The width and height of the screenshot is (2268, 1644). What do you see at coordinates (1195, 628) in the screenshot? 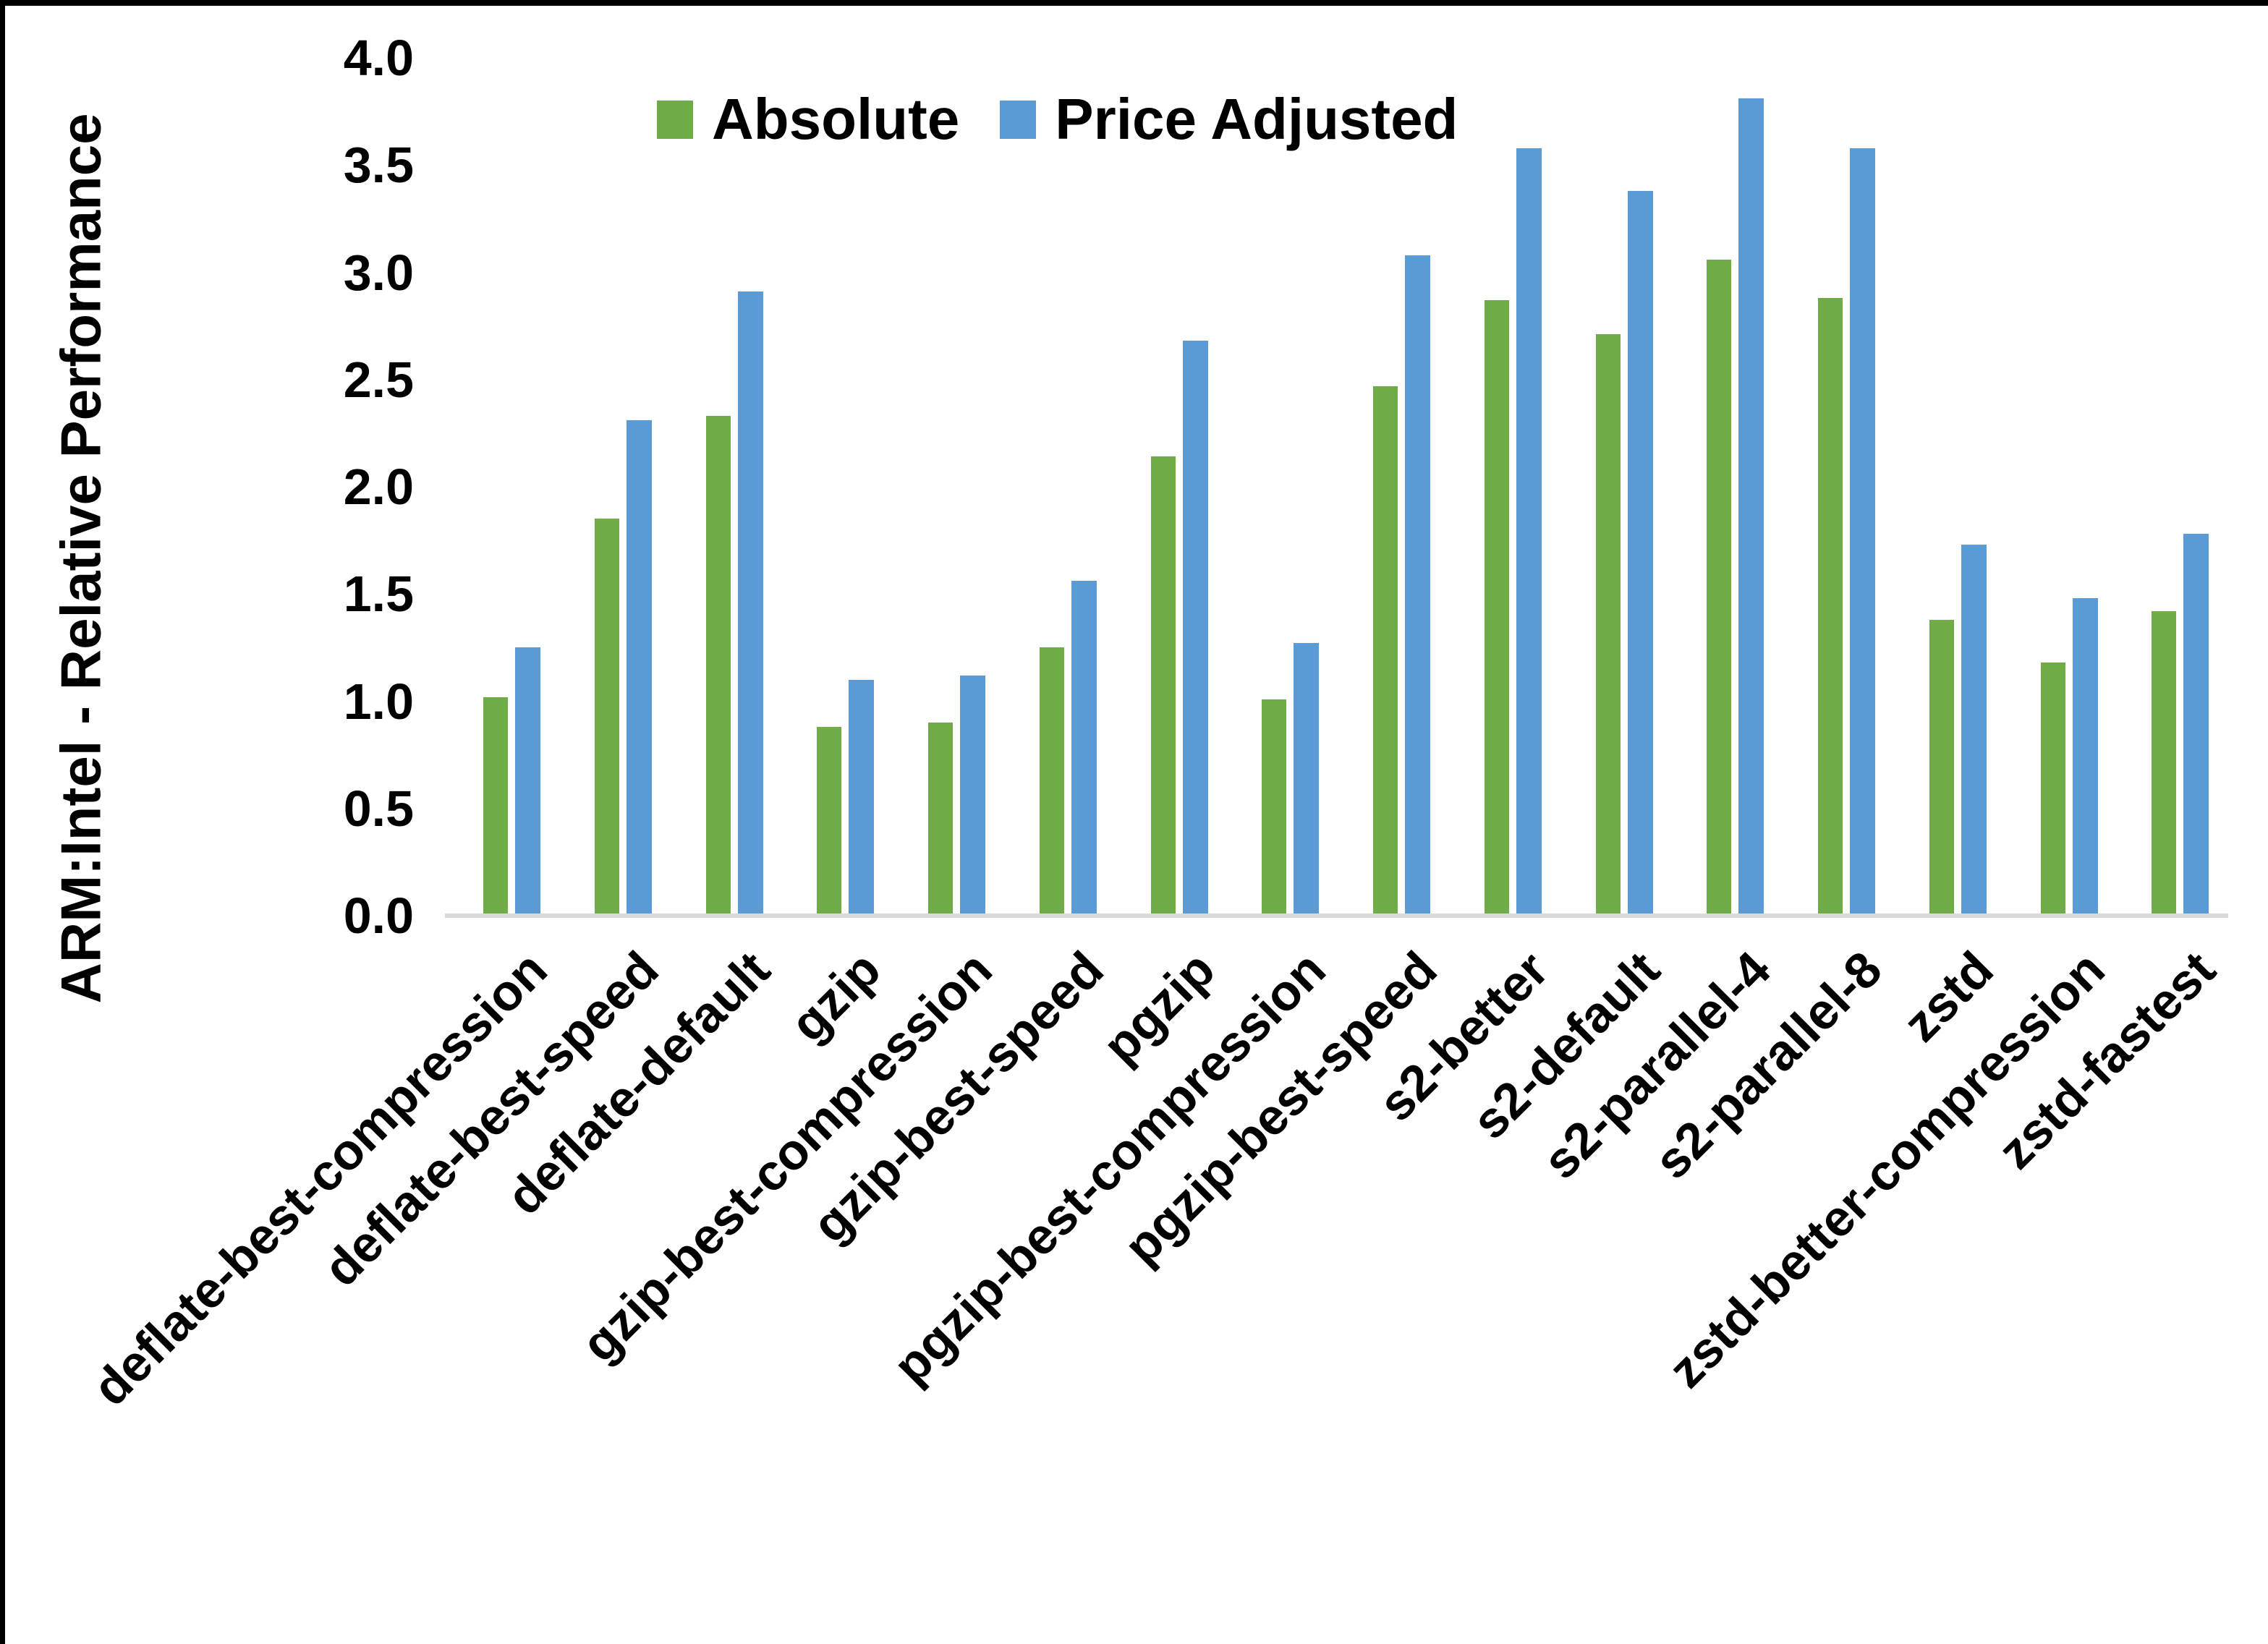
I see `bar-price-adjusted-pgzip` at bounding box center [1195, 628].